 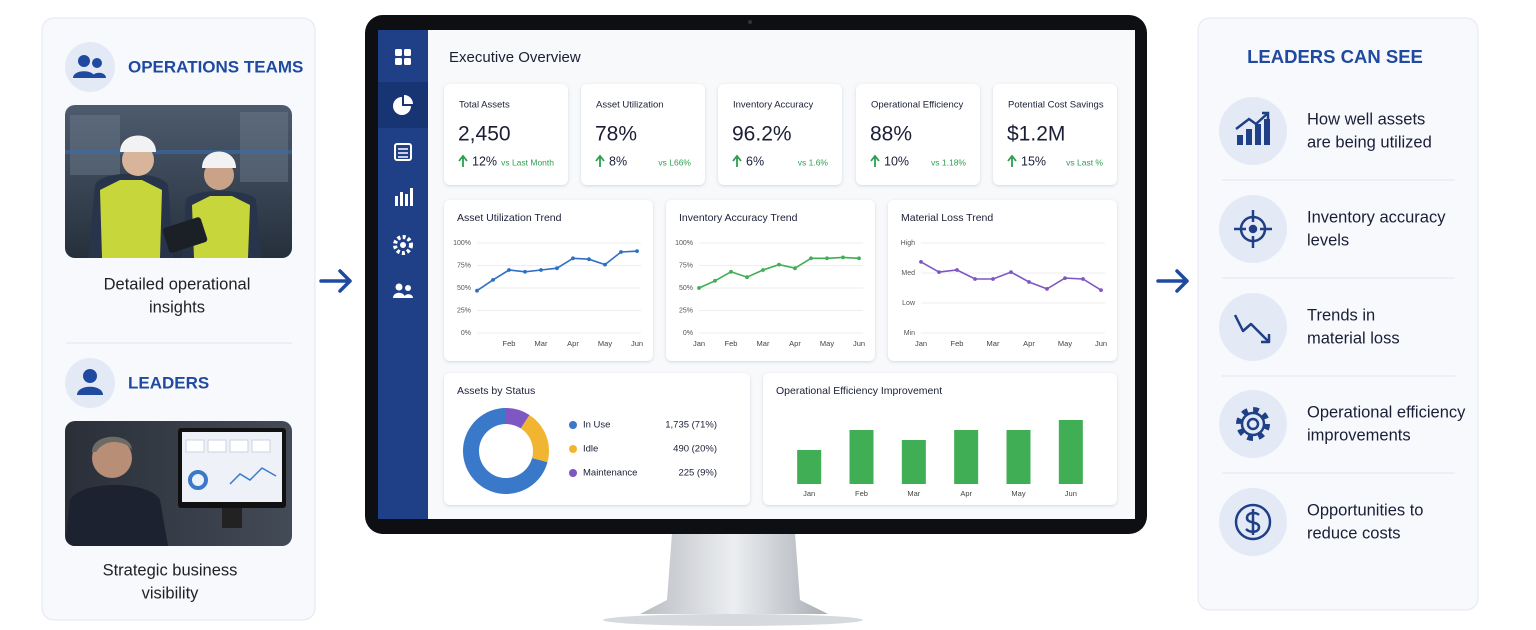 I want to click on kpi-change: 12%, so click(x=484, y=161).